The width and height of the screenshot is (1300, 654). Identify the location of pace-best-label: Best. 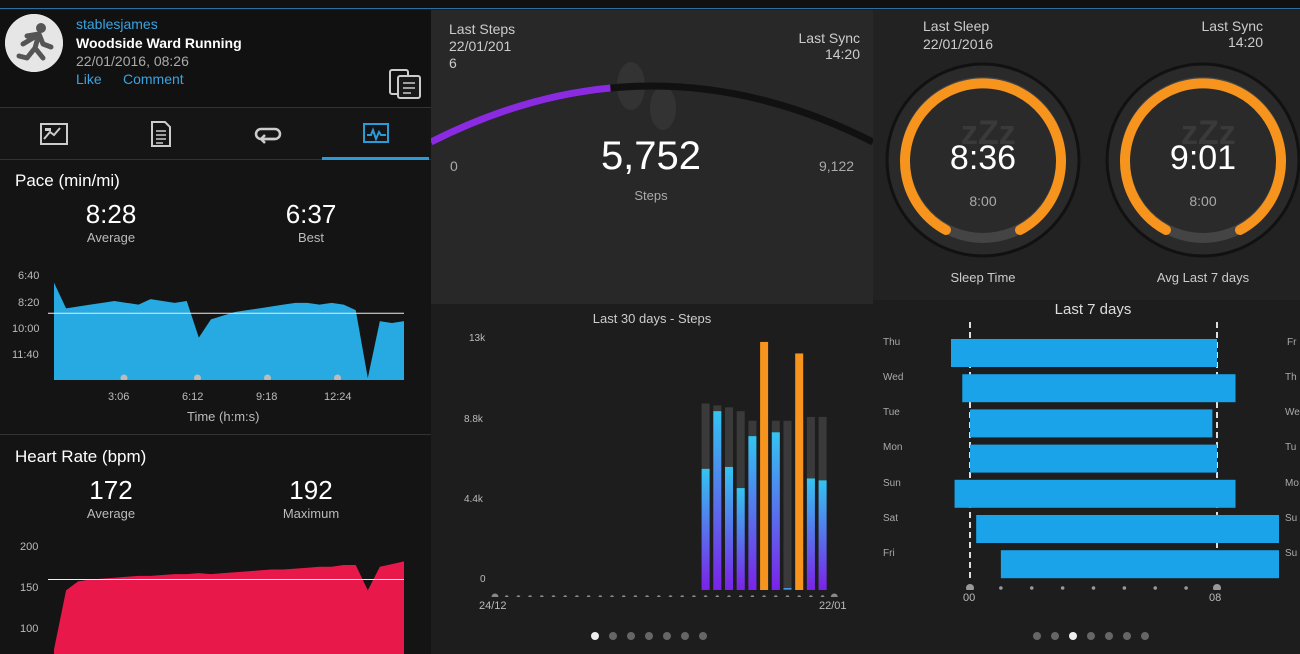
(310, 237).